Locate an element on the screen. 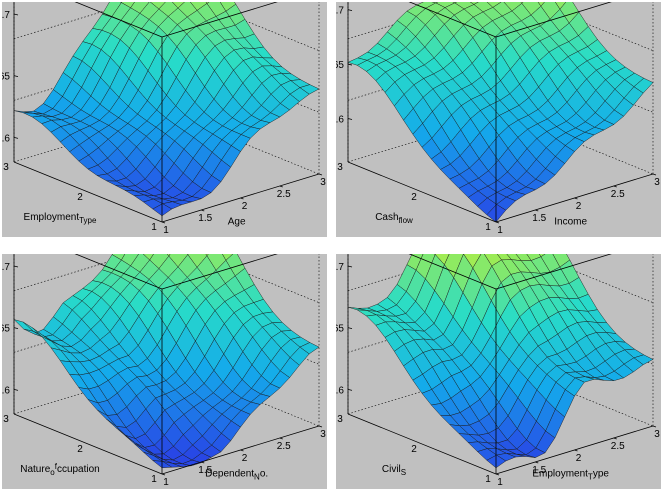 The width and height of the screenshot is (667, 499). plot2-x-tick-label: 1.5 is located at coordinates (539, 218).